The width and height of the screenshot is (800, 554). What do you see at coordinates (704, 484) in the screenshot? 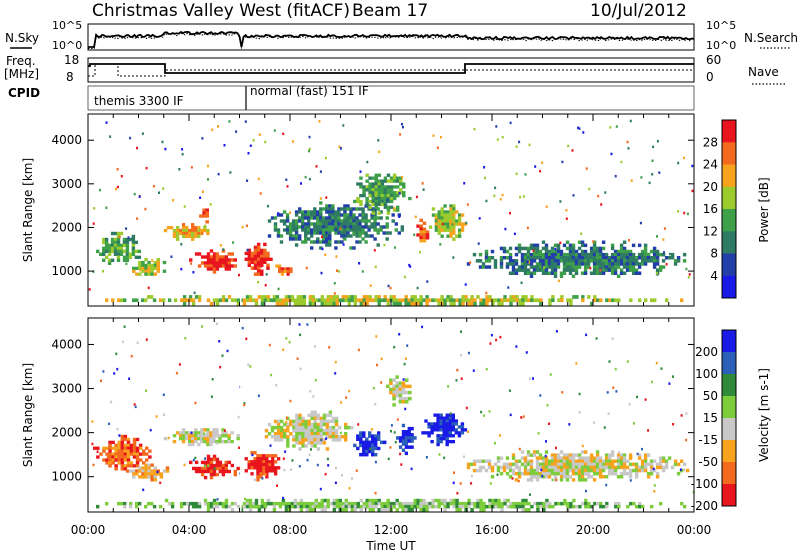
I see `velocity-colorbar-tick-6: -100` at bounding box center [704, 484].